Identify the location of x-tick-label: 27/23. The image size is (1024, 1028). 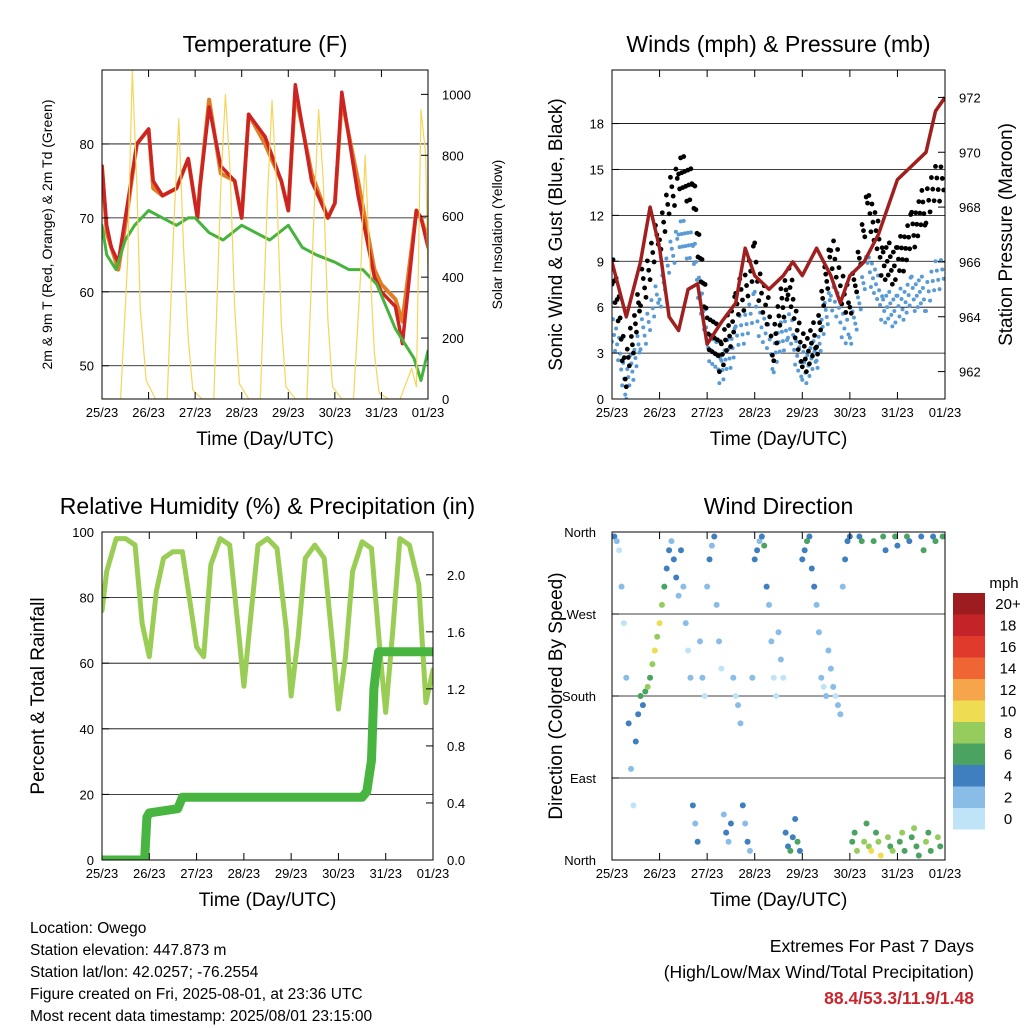
(195, 412).